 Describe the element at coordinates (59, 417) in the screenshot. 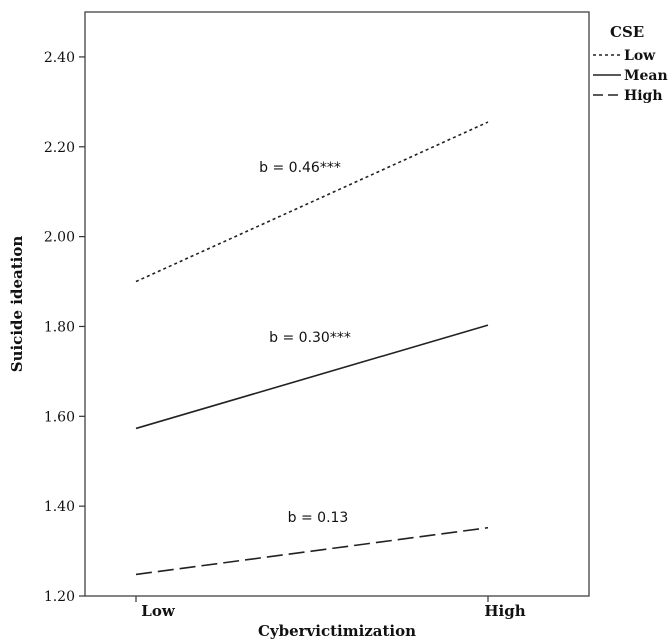

I see `y-tick-label: 1.60` at that location.